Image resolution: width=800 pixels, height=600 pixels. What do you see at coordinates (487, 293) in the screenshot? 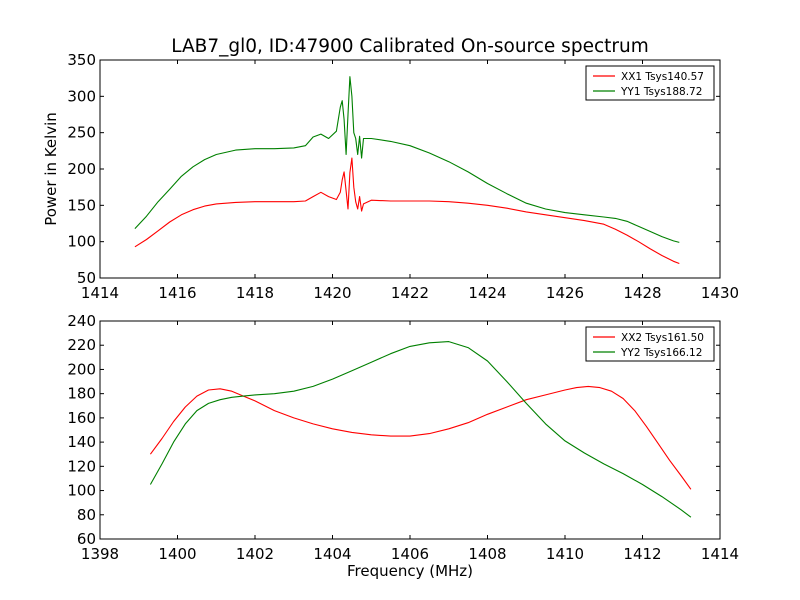
I see `x-tick-label: 1424` at bounding box center [487, 293].